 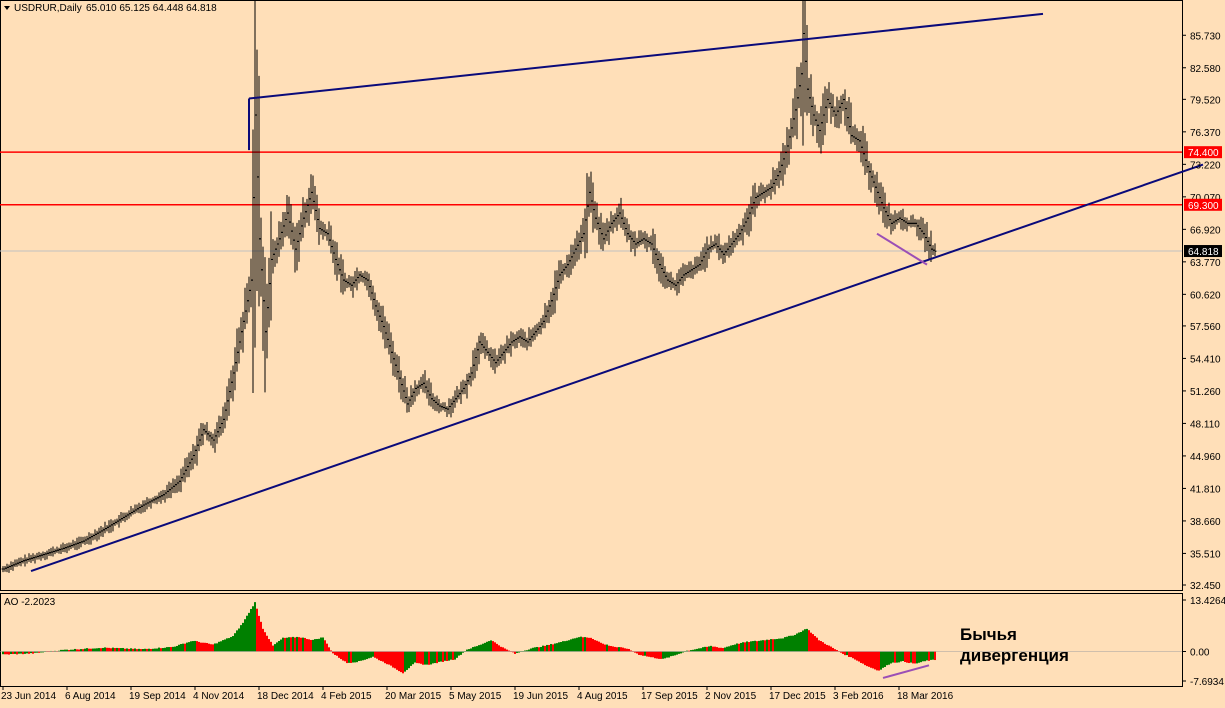 What do you see at coordinates (1205, 263) in the screenshot?
I see `y-tick-label: 63.770` at bounding box center [1205, 263].